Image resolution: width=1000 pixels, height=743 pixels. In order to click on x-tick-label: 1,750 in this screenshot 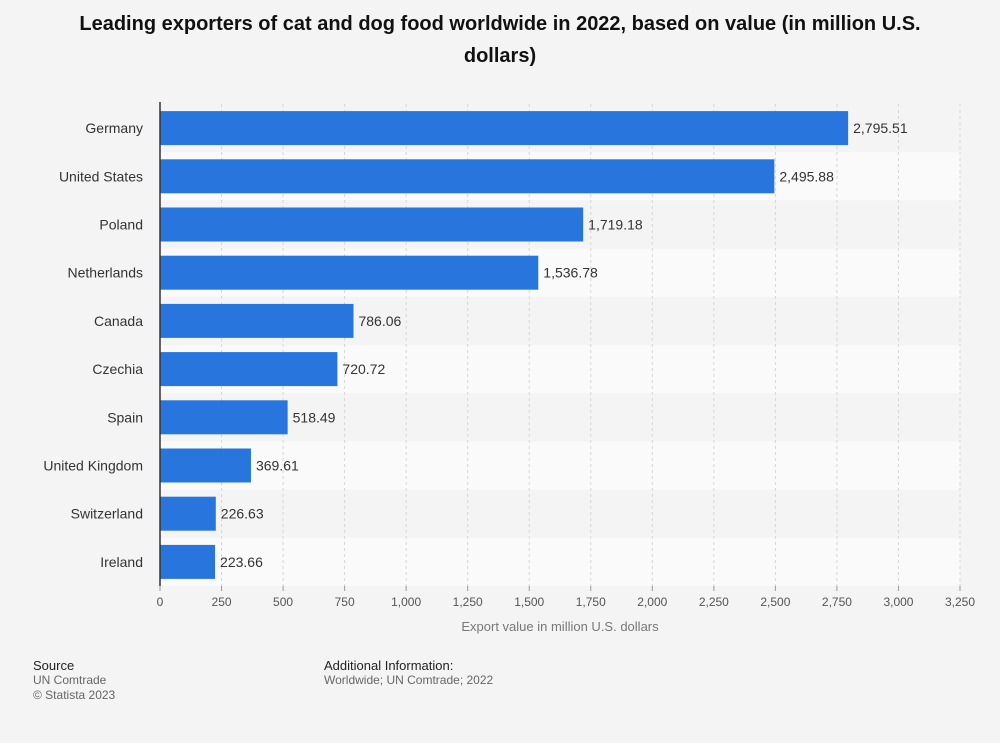, I will do `click(591, 602)`.